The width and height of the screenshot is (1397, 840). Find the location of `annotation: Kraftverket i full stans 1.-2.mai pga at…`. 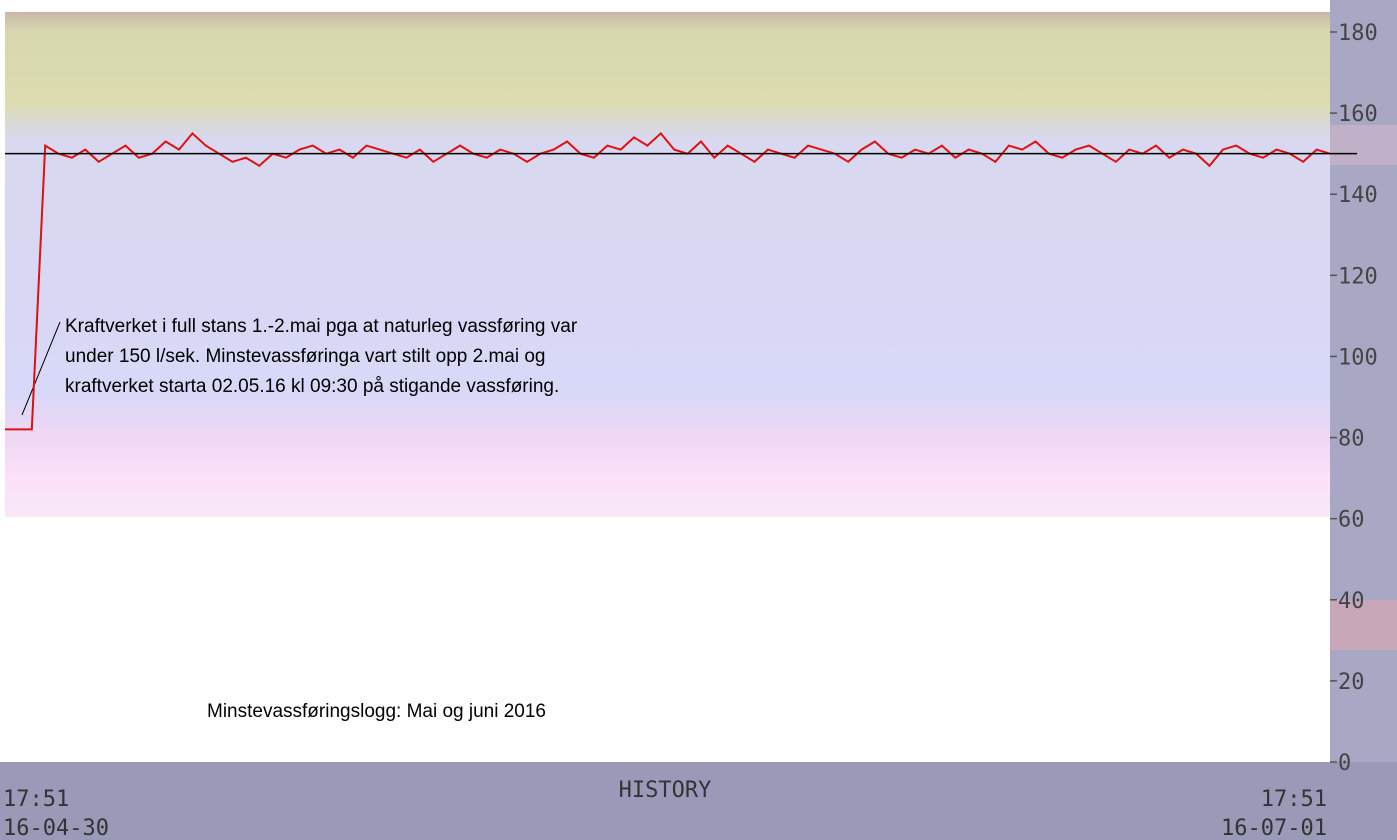

annotation: Kraftverket i full stans 1.-2.mai pga at… is located at coordinates (321, 326).